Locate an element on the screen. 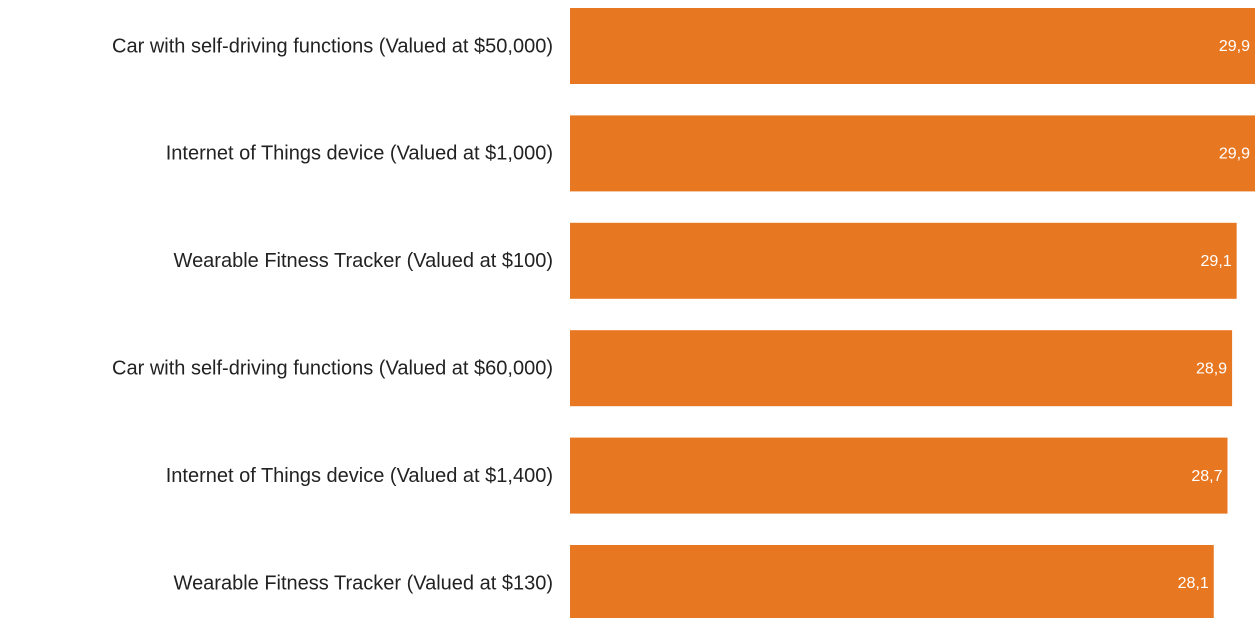 Image resolution: width=1255 pixels, height=618 pixels. value-label: 28,1 is located at coordinates (1193, 583).